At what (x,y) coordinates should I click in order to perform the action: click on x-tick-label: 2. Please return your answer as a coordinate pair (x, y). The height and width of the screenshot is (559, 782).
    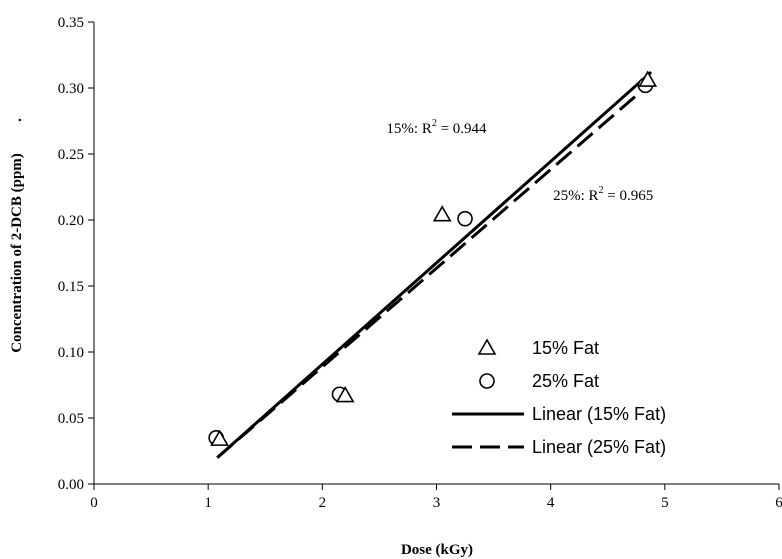
    Looking at the image, I should click on (323, 503).